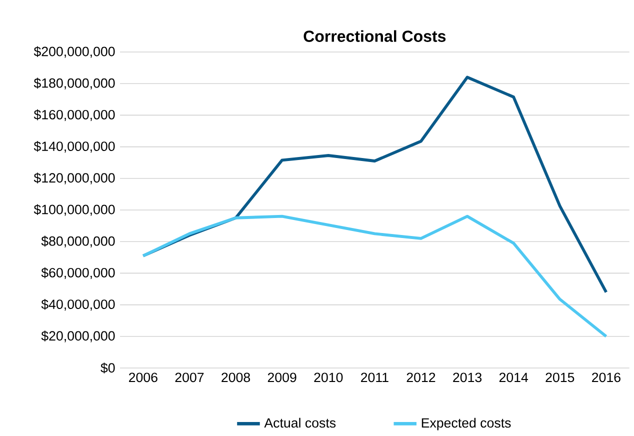 The image size is (634, 436). What do you see at coordinates (74, 147) in the screenshot?
I see `y-tick-label: $140,000,000` at bounding box center [74, 147].